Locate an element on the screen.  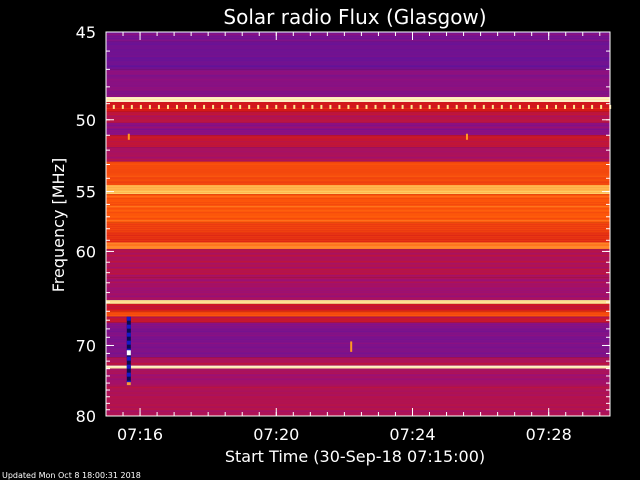
x-tick-label: 07:24 is located at coordinates (412, 434).